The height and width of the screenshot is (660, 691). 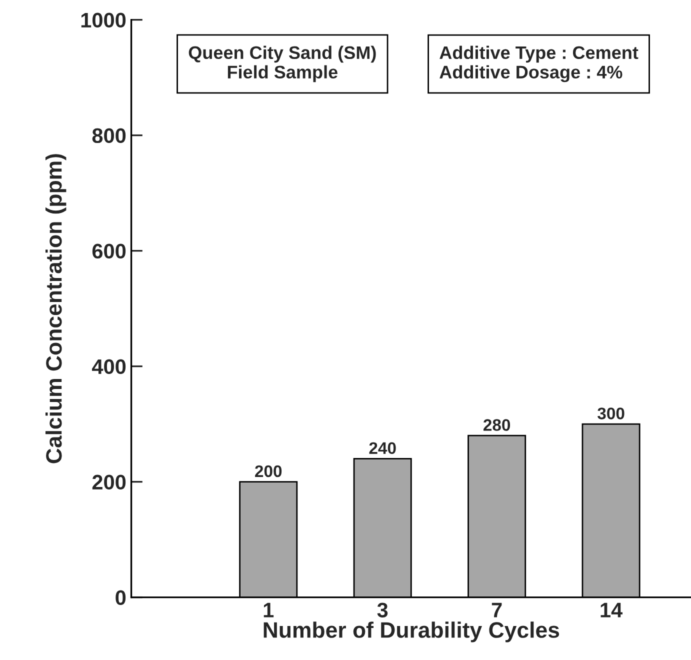 I want to click on data-label: 300, so click(x=611, y=414).